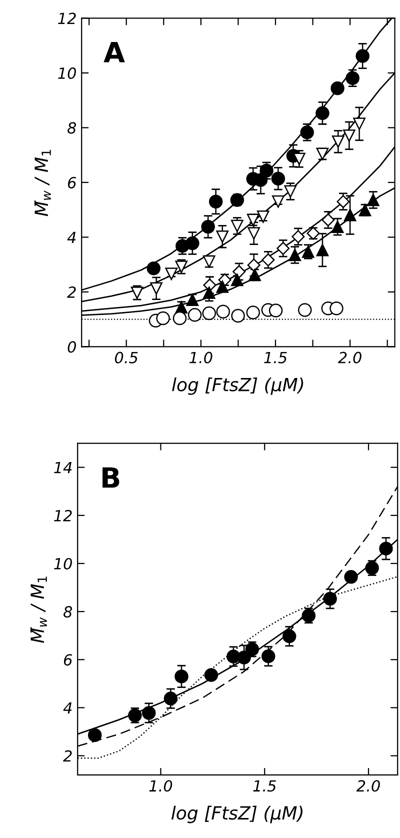  Describe the element at coordinates (72, 347) in the screenshot. I see `y-tick-label: 0` at that location.